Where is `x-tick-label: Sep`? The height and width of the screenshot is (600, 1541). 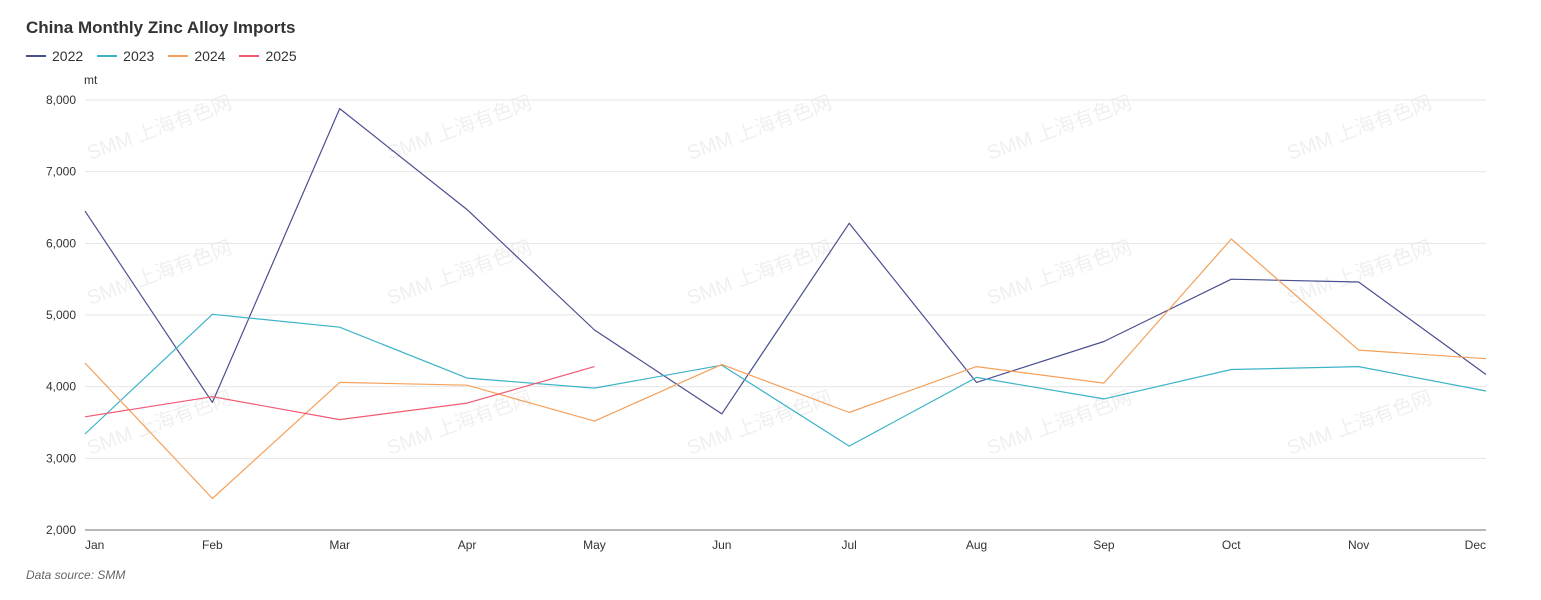
x-tick-label: Sep is located at coordinates (1104, 545).